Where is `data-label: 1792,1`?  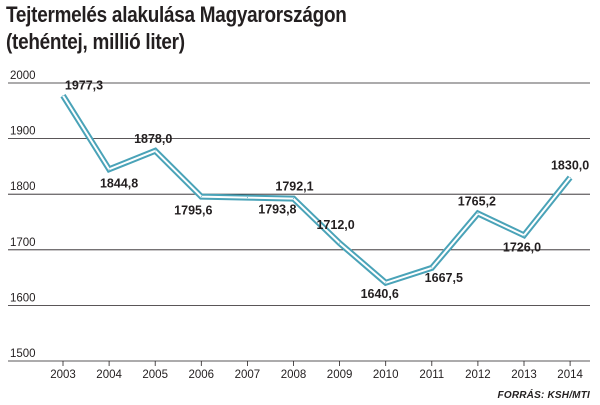
data-label: 1792,1 is located at coordinates (294, 187).